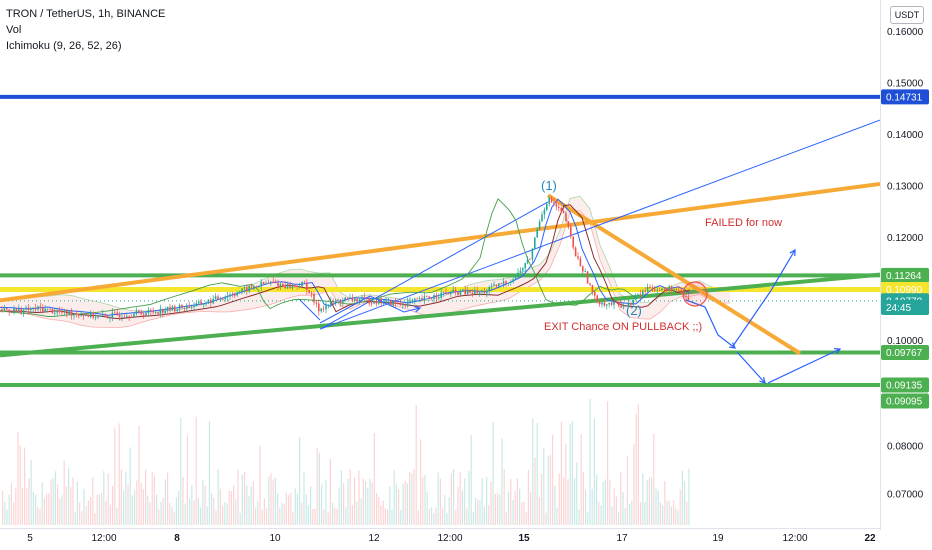  Describe the element at coordinates (743, 223) in the screenshot. I see `failed-note: FAILED for now` at that location.